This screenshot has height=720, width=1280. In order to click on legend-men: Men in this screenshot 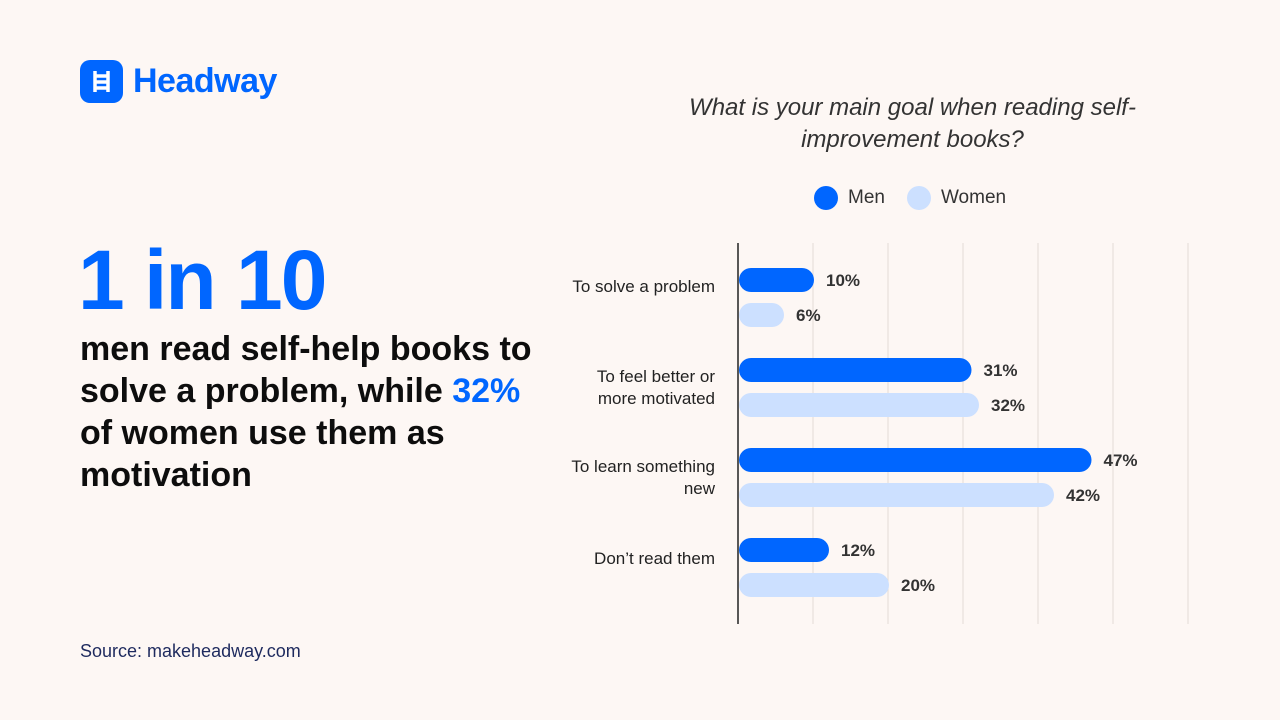, I will do `click(849, 198)`.